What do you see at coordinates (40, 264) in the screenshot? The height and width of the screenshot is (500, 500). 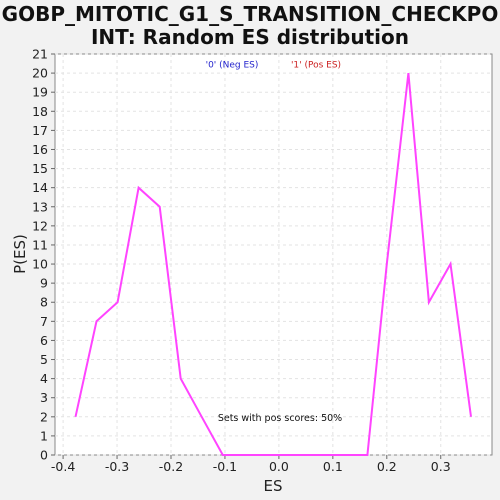 I see `y-tick-label: 10` at bounding box center [40, 264].